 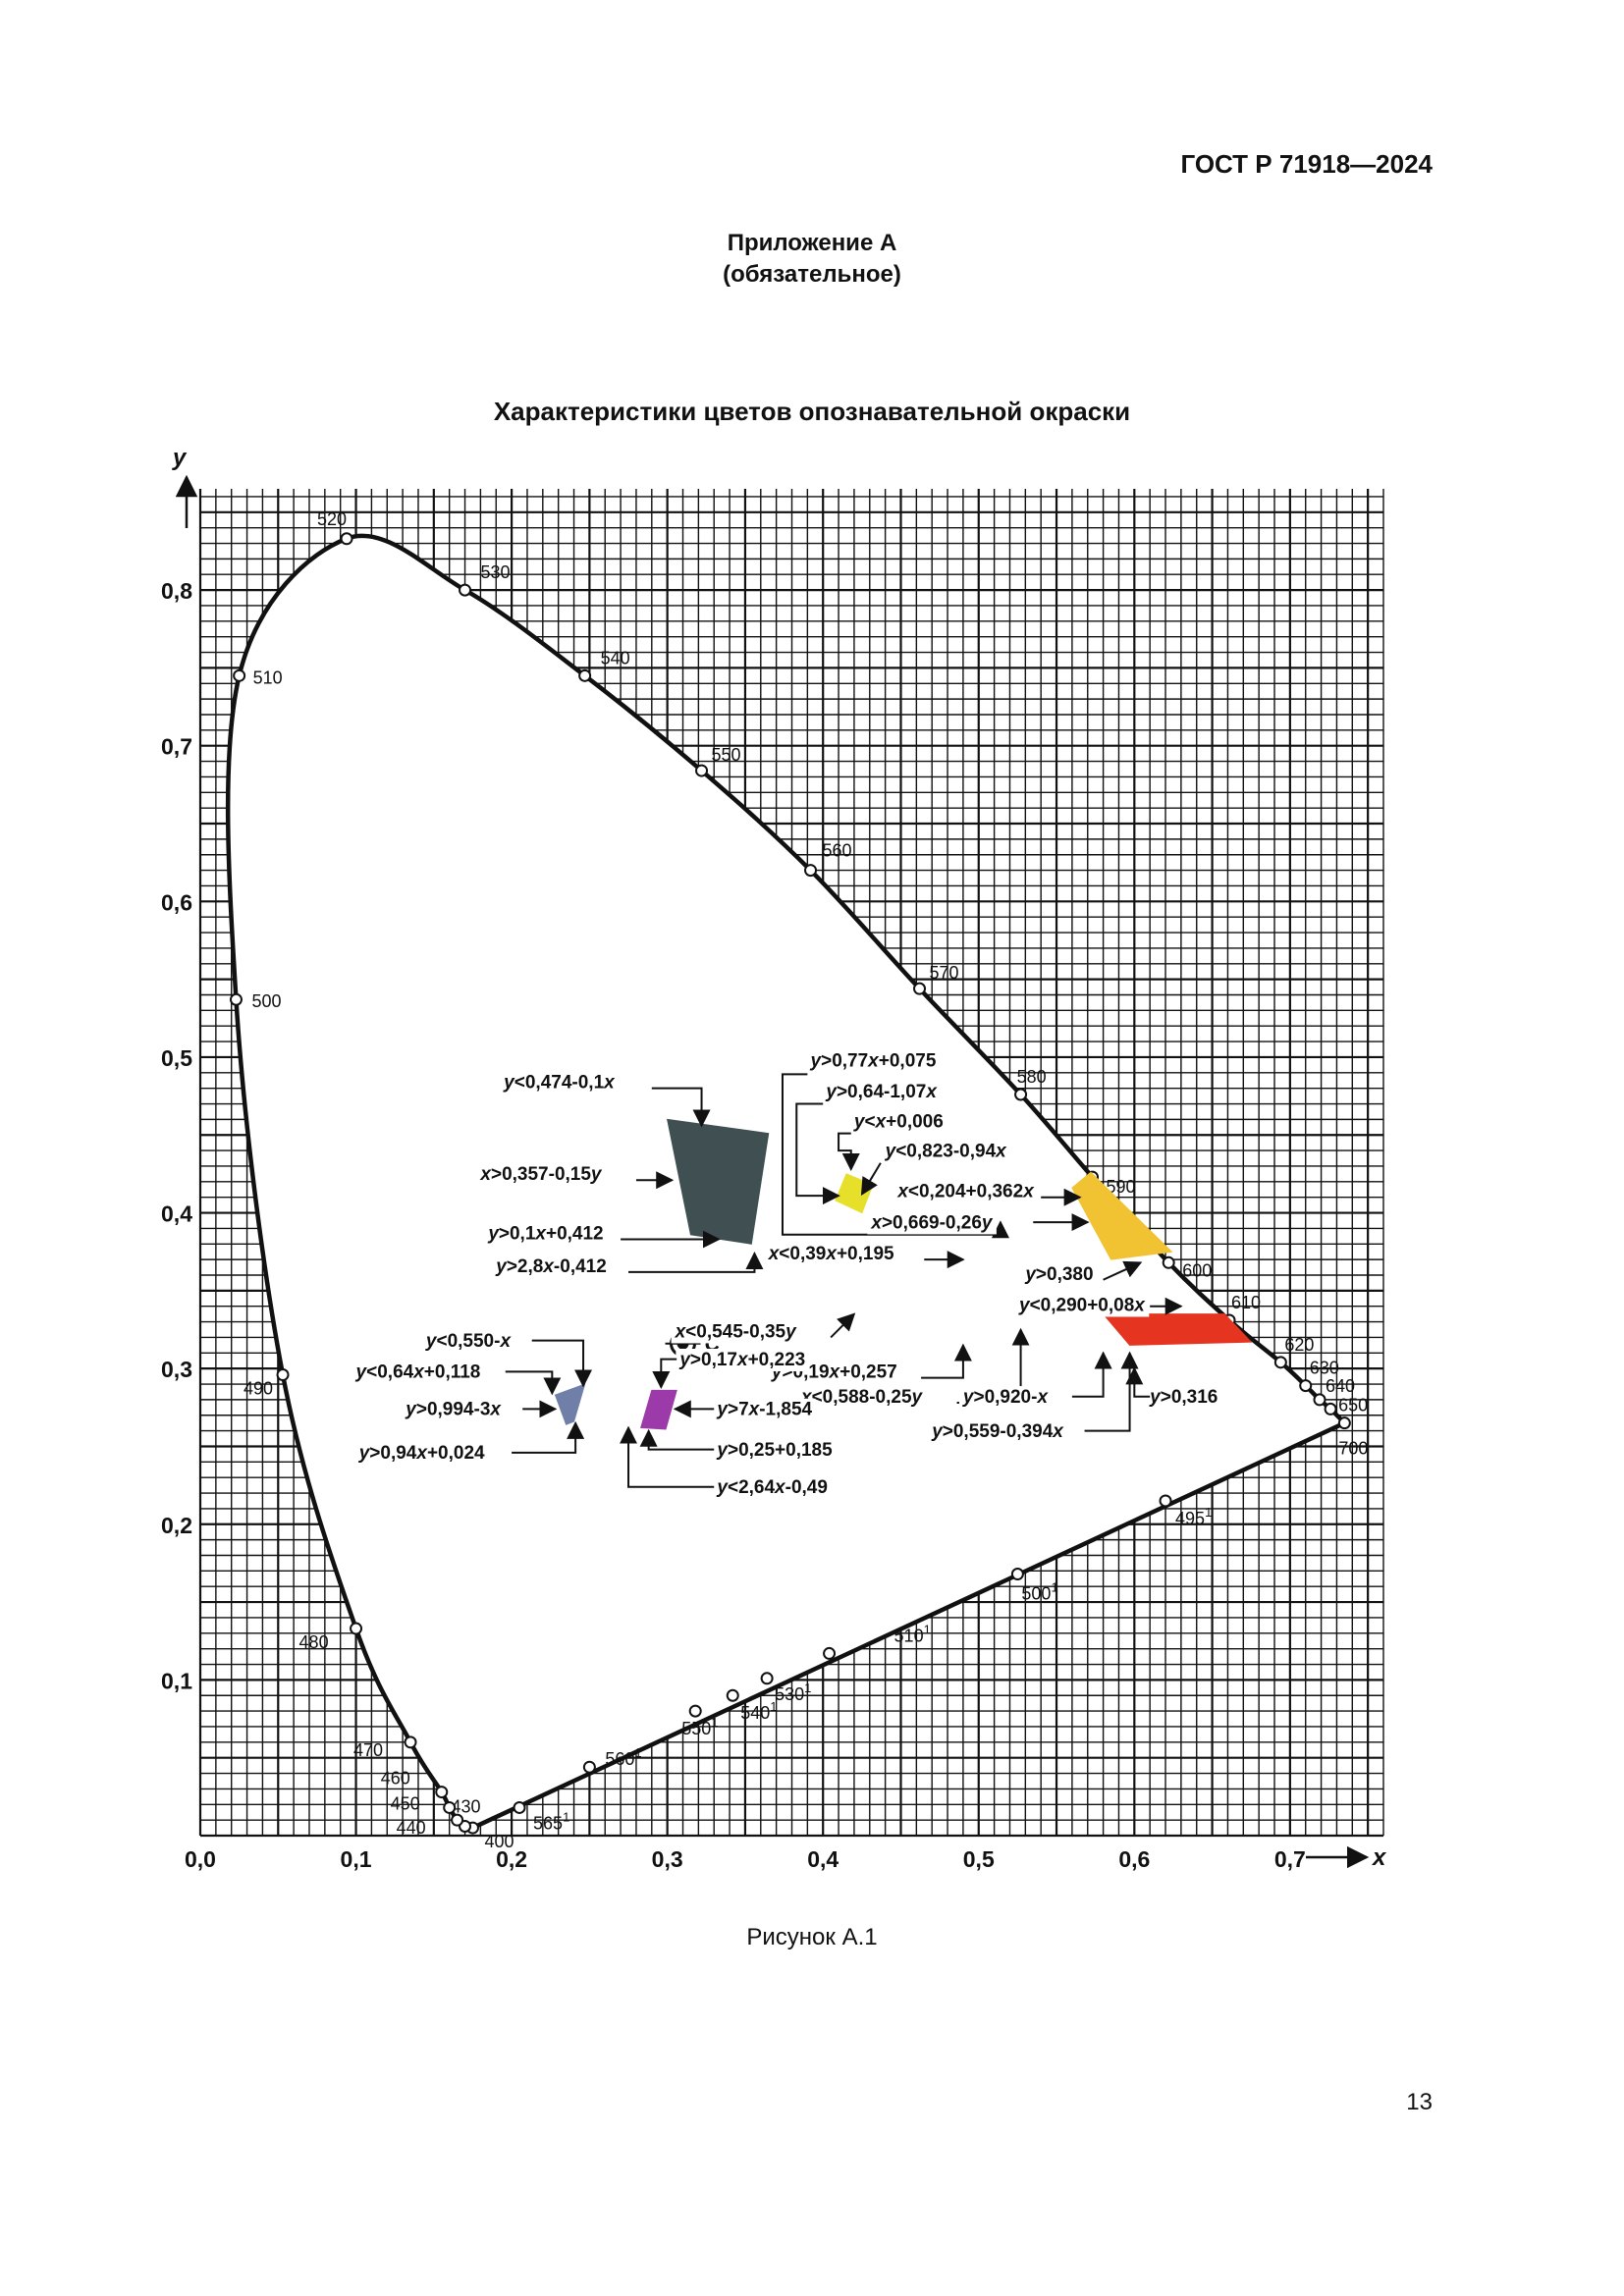 What do you see at coordinates (1290, 1859) in the screenshot?
I see `x-tick-label: 0,7` at bounding box center [1290, 1859].